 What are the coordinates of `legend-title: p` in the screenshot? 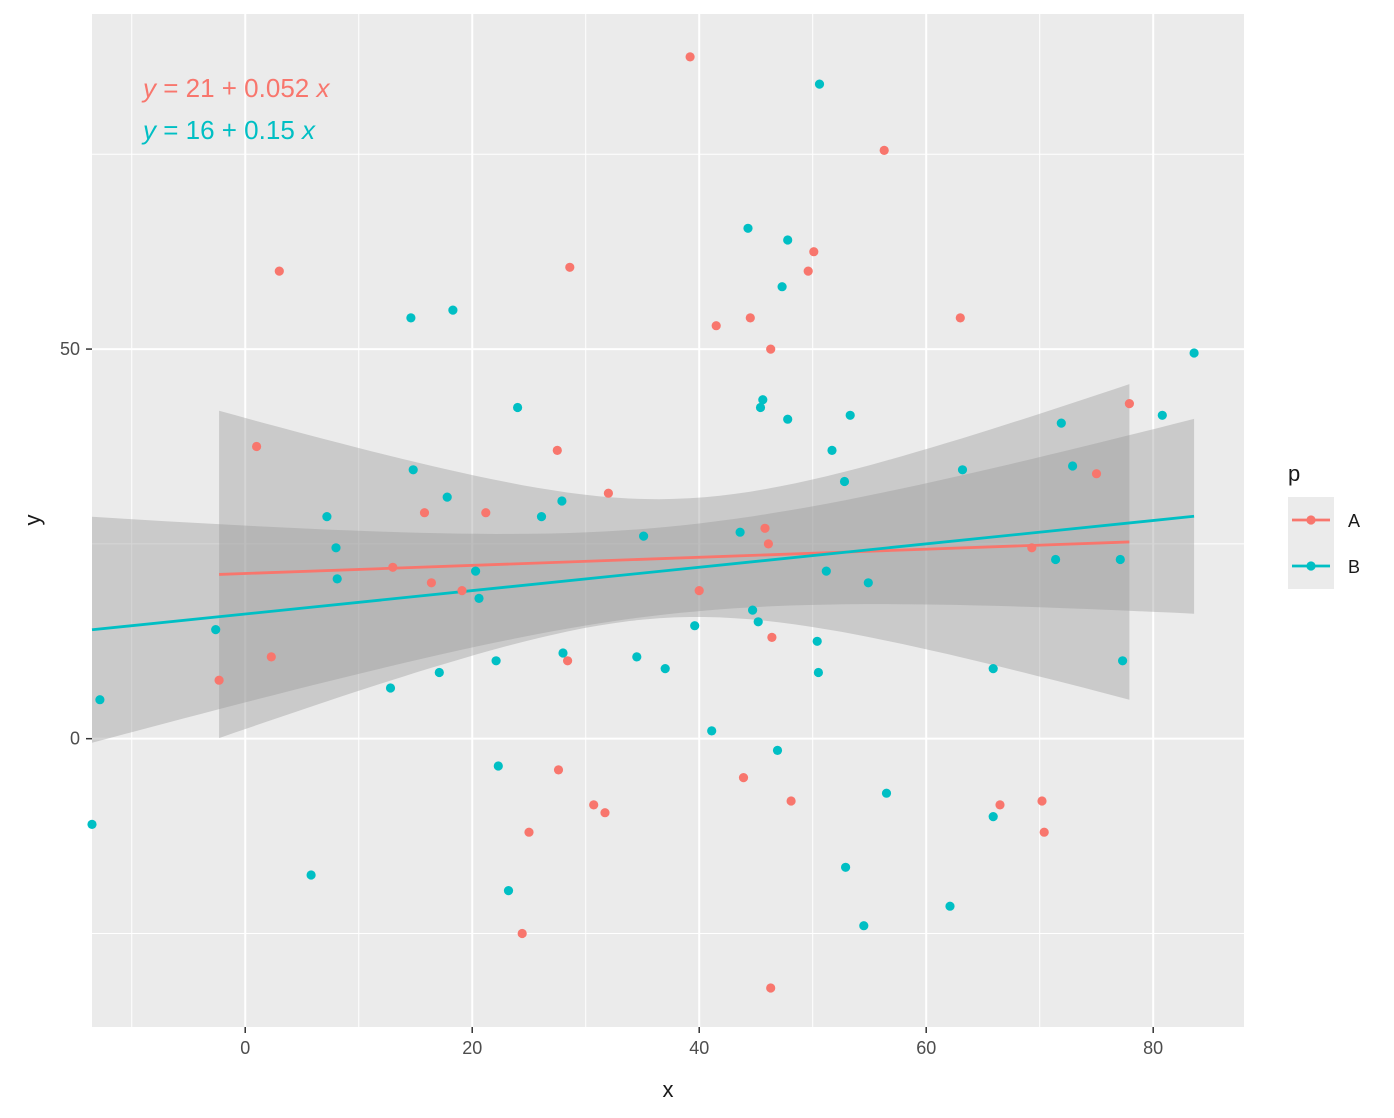 It's located at (1294, 473).